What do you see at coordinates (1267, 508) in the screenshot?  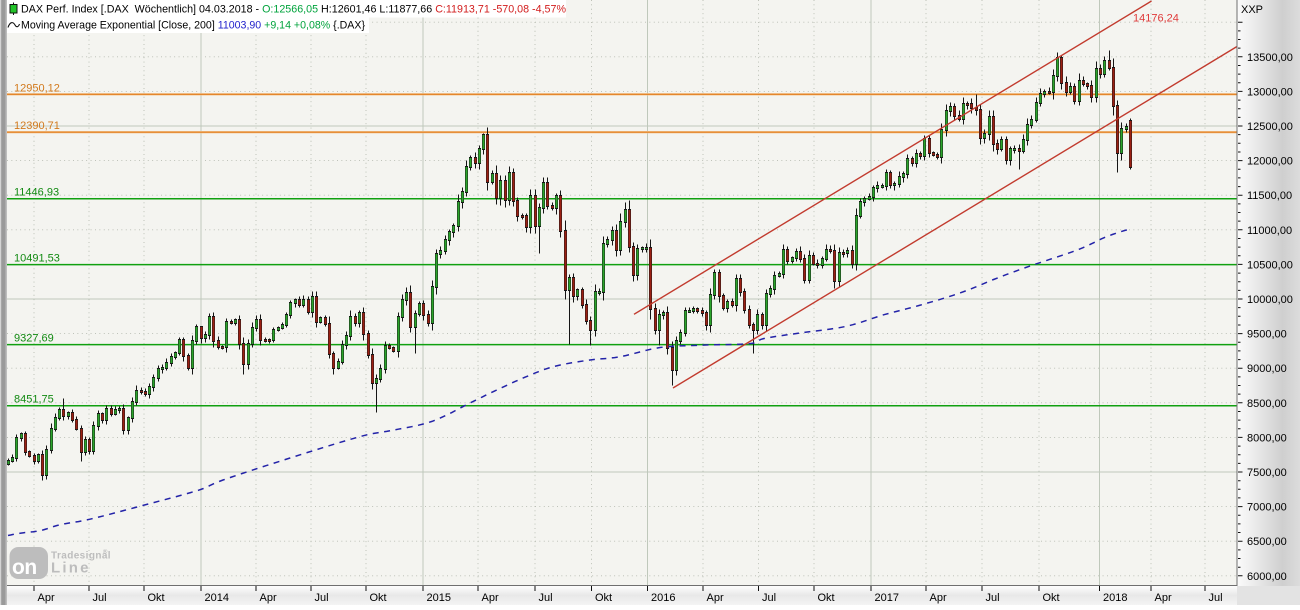 I see `svg-text: 7000,00` at bounding box center [1267, 508].